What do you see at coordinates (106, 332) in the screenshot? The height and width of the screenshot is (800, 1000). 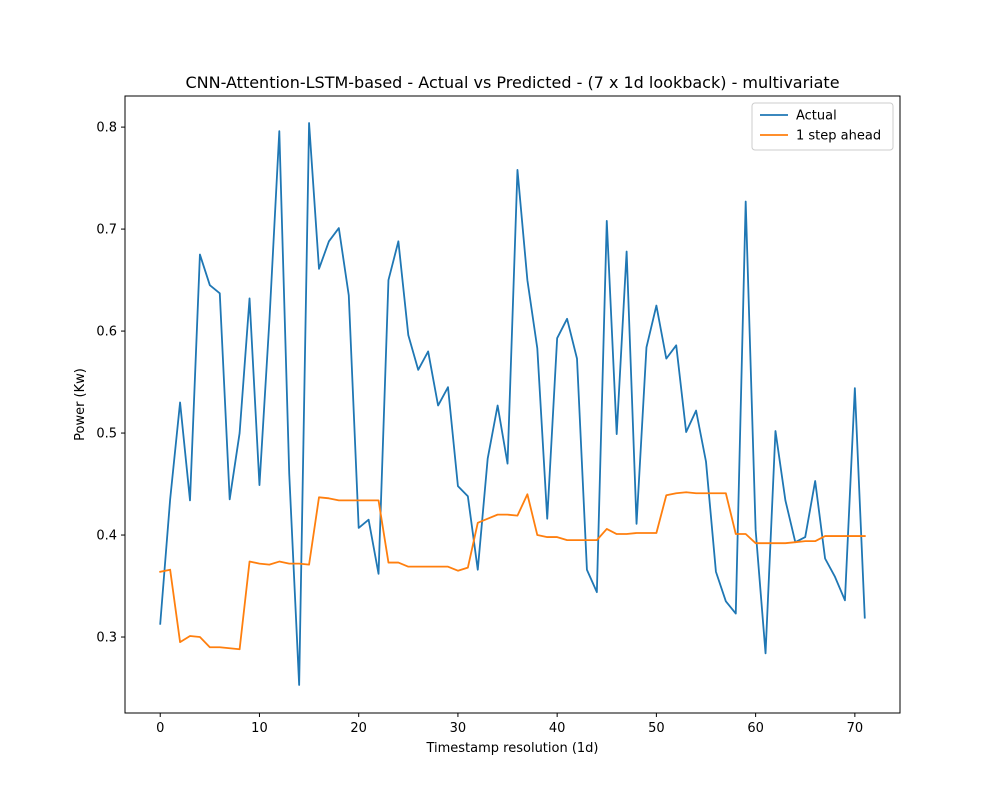 I see `y-tick-label: 0.6` at bounding box center [106, 332].